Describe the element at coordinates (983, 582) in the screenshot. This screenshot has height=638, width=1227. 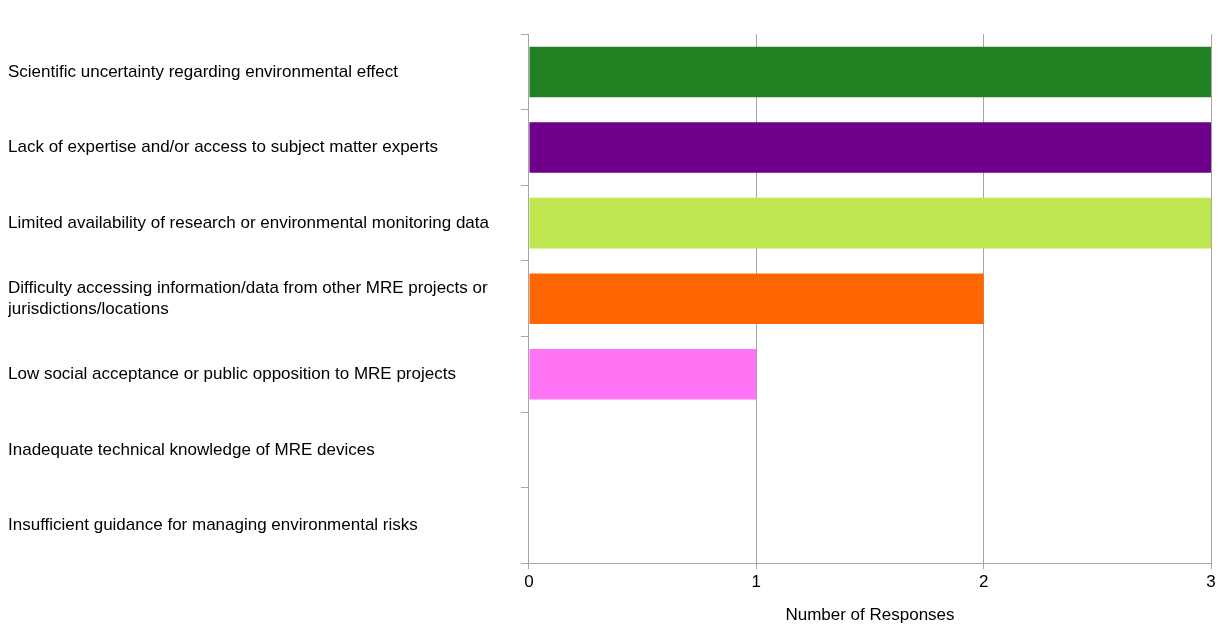
I see `x-tick-label: 2` at that location.